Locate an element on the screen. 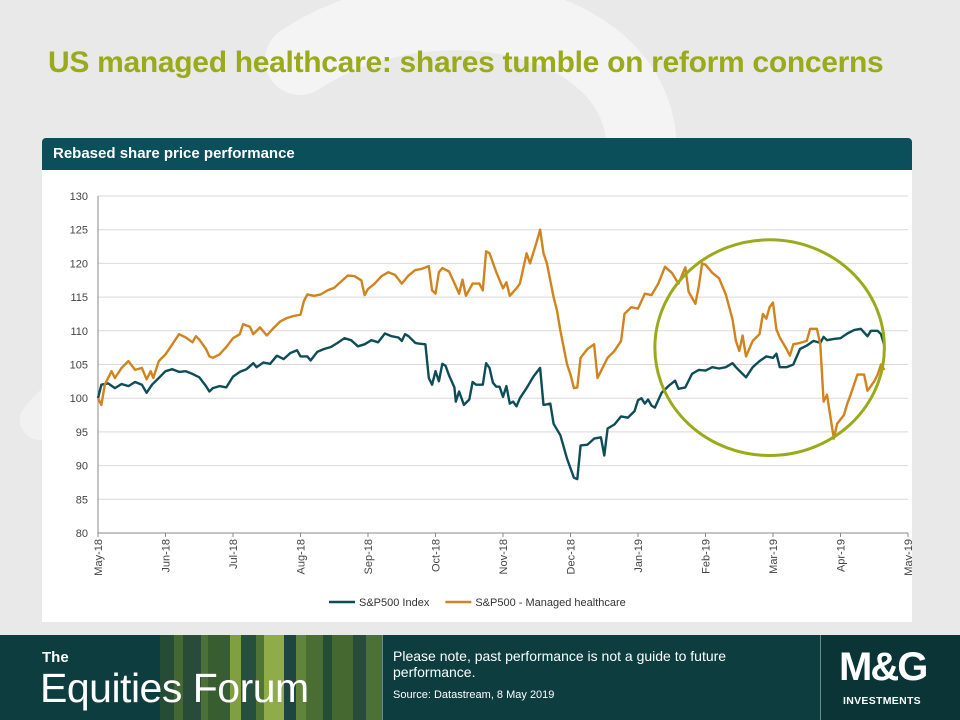 The height and width of the screenshot is (720, 960). y-tick-label-95: 95 is located at coordinates (82, 433).